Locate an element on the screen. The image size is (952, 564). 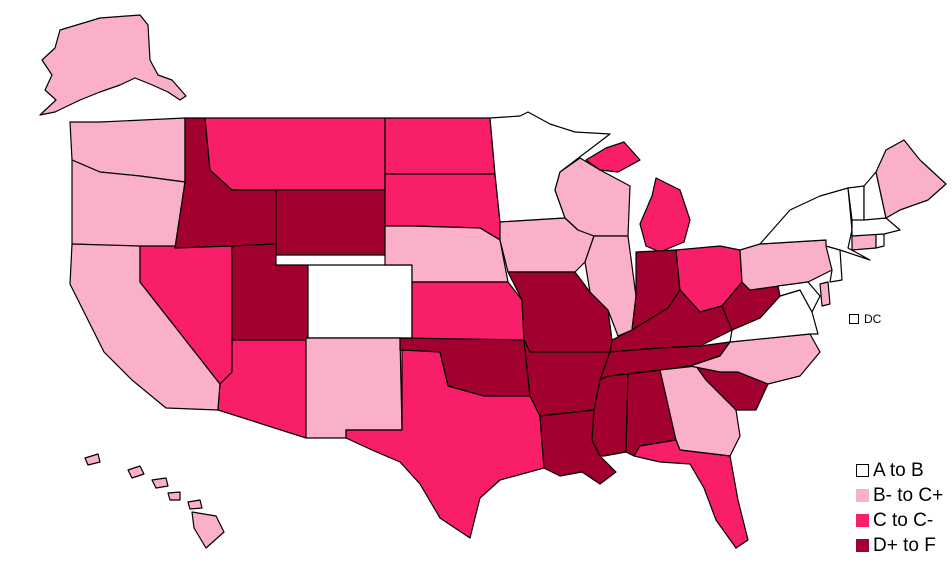
state-texas is located at coordinates (445, 444).